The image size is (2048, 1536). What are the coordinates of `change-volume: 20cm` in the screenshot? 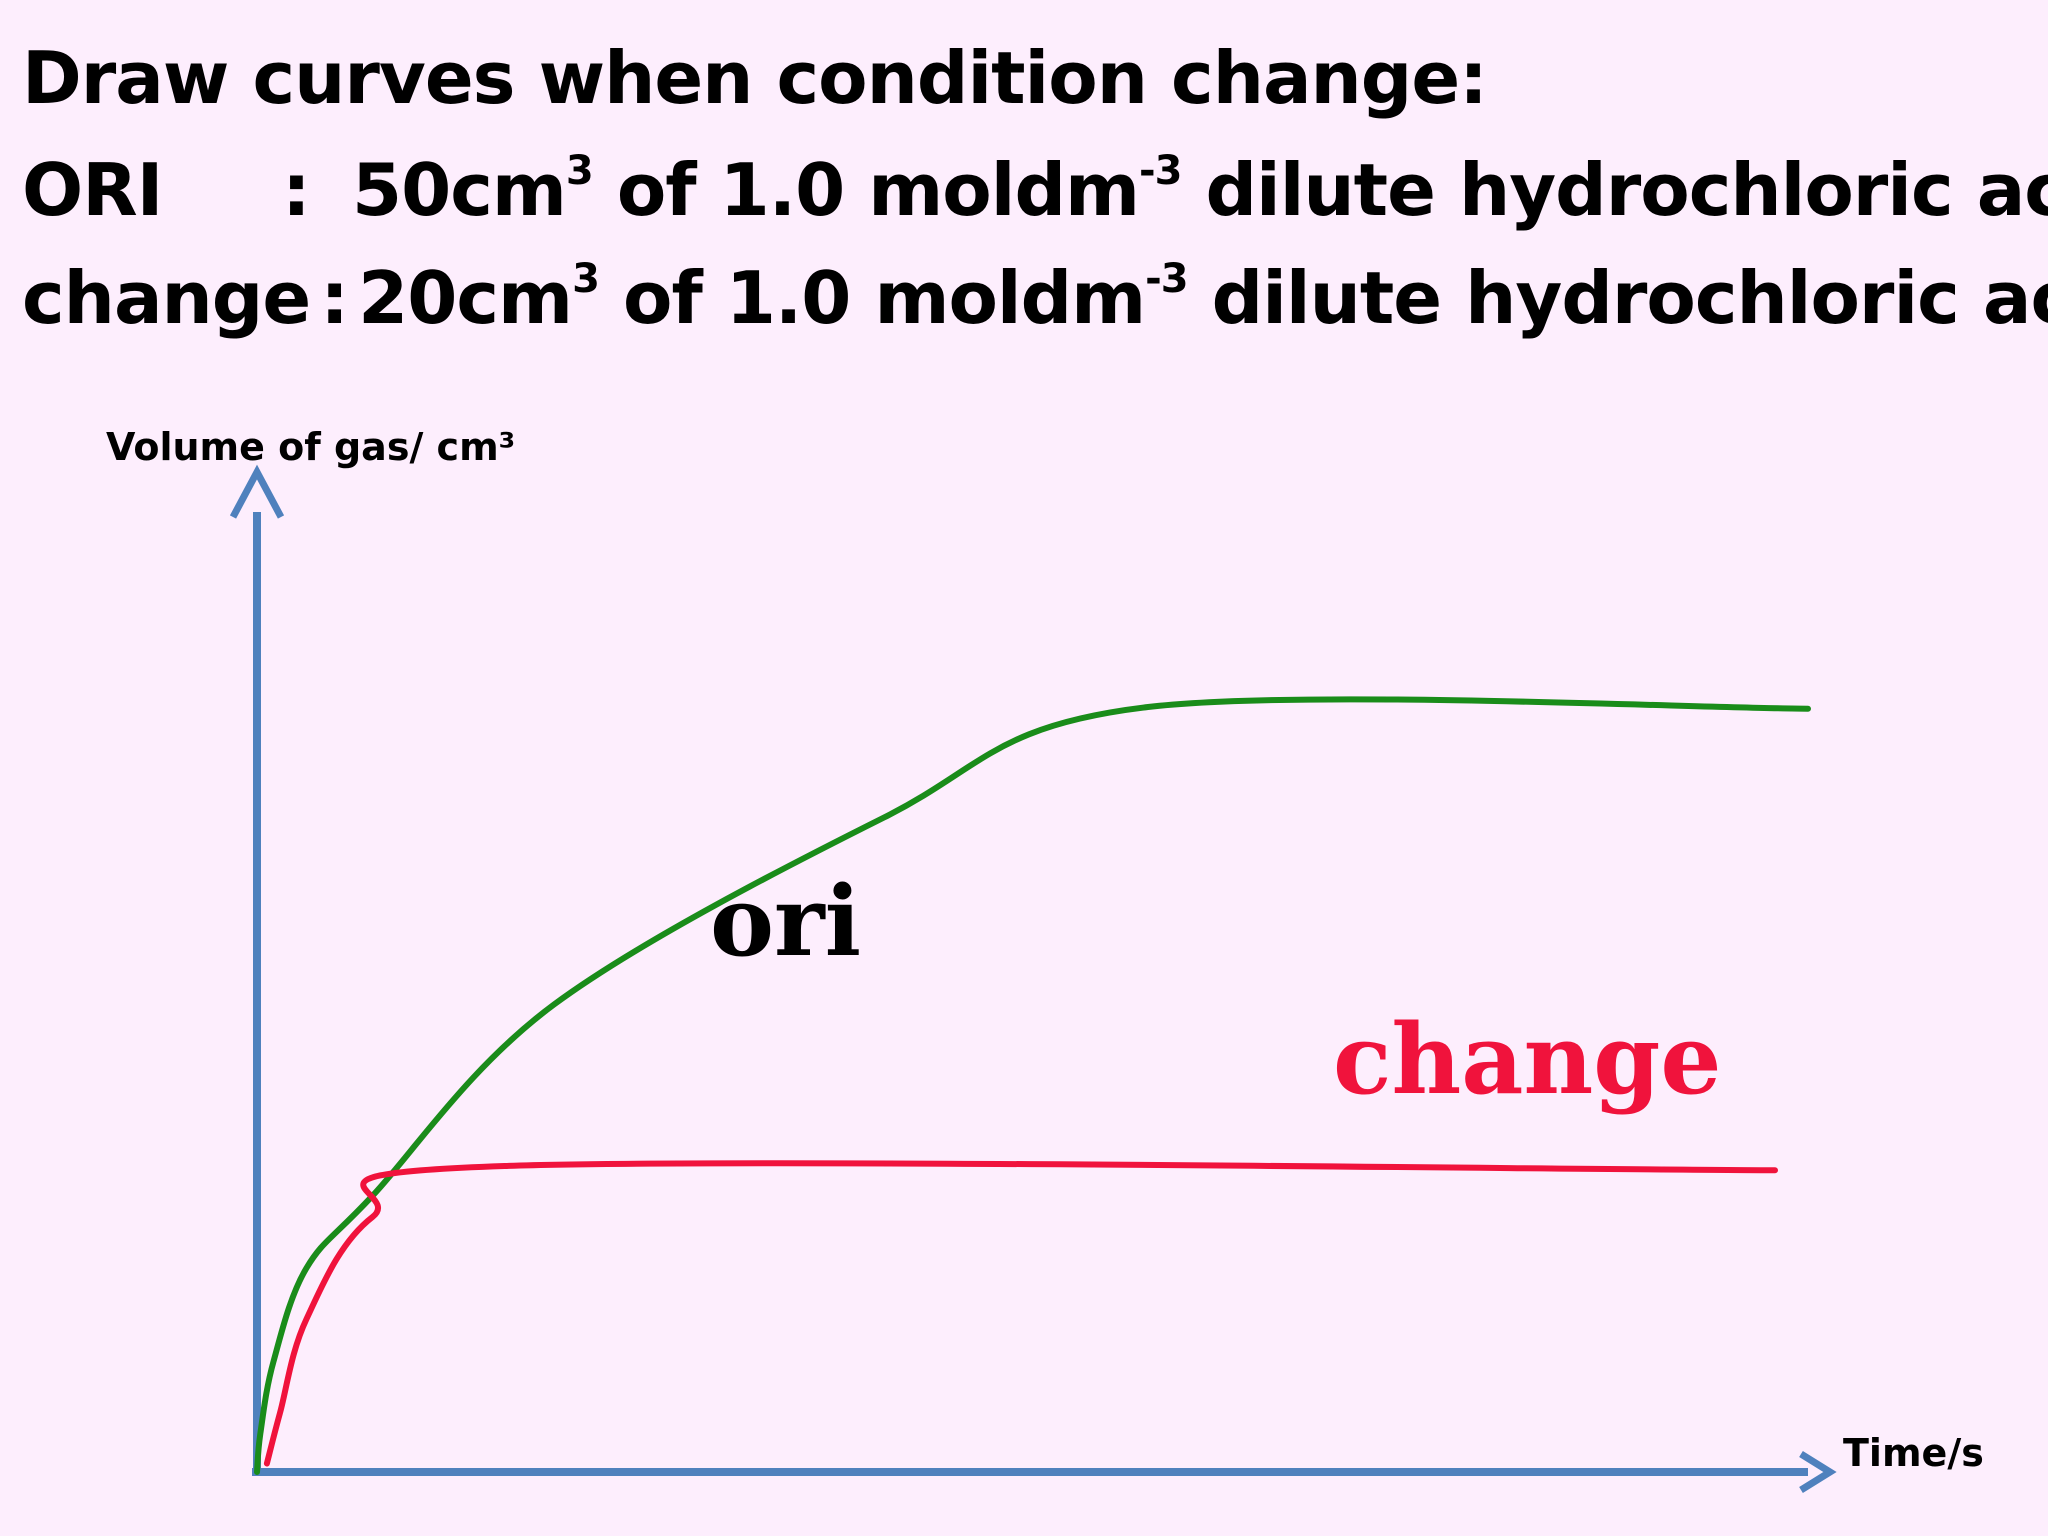 It's located at (465, 298).